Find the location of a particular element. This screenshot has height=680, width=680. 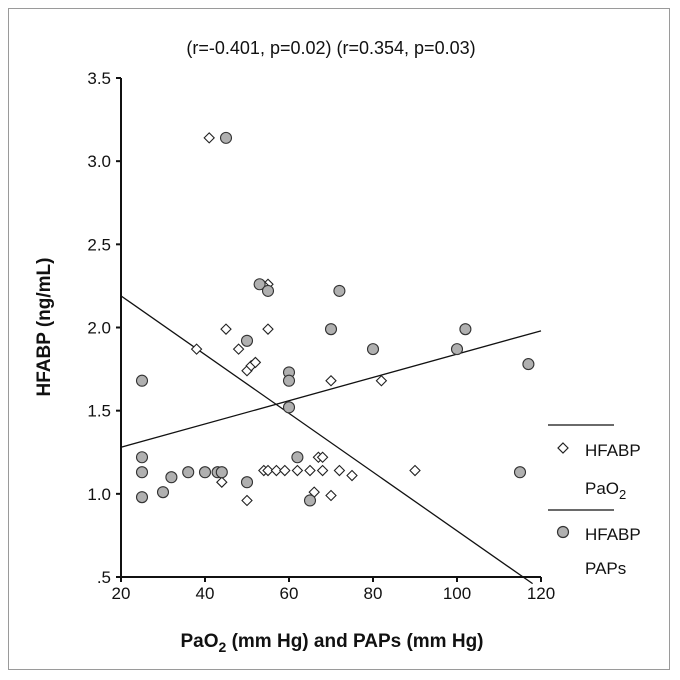

x-tick-label: 40 is located at coordinates (205, 593).